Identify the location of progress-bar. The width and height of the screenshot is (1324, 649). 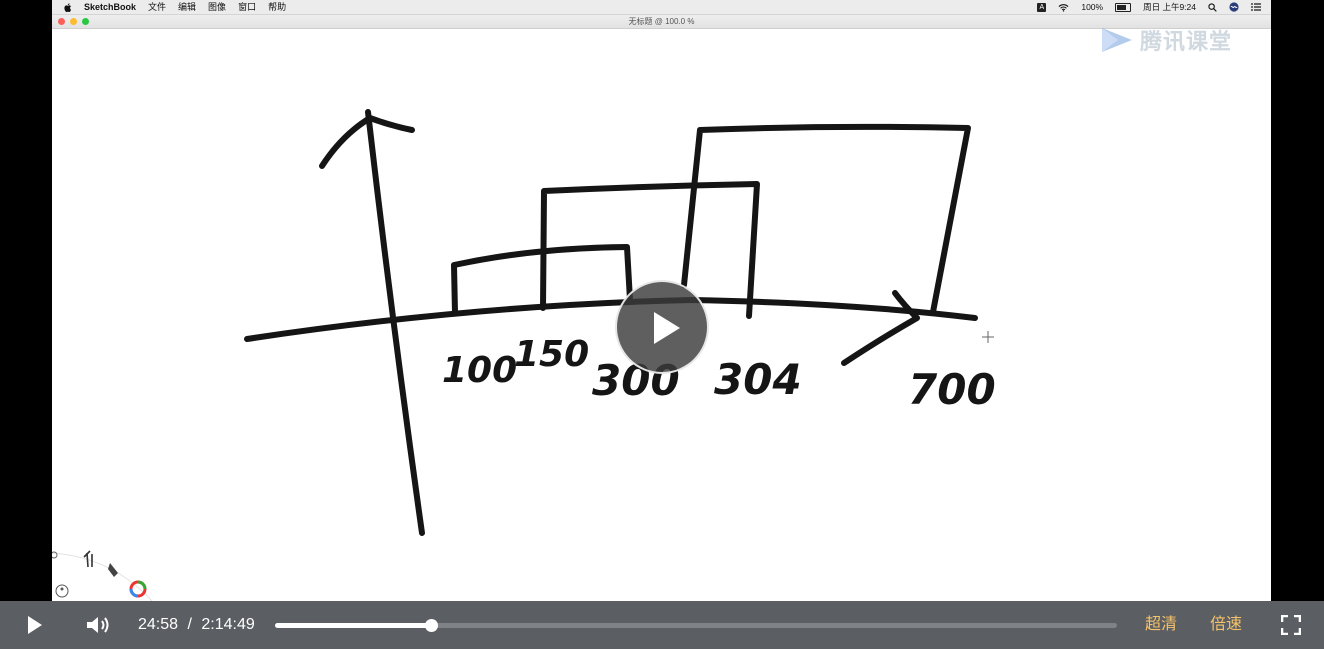
(696, 625).